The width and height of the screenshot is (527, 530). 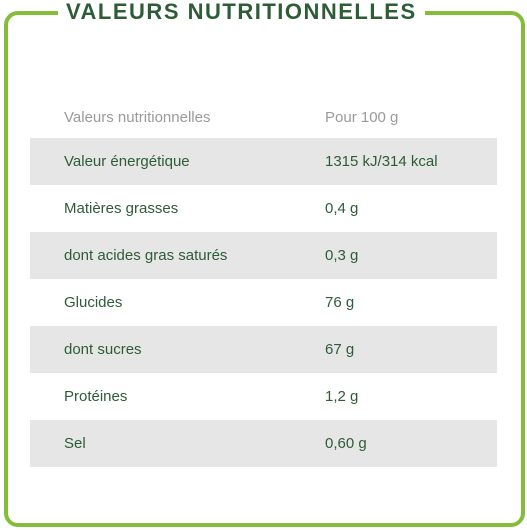 I want to click on table-row: Valeur énergétique 1315 kJ/314 kcal, so click(x=263, y=161).